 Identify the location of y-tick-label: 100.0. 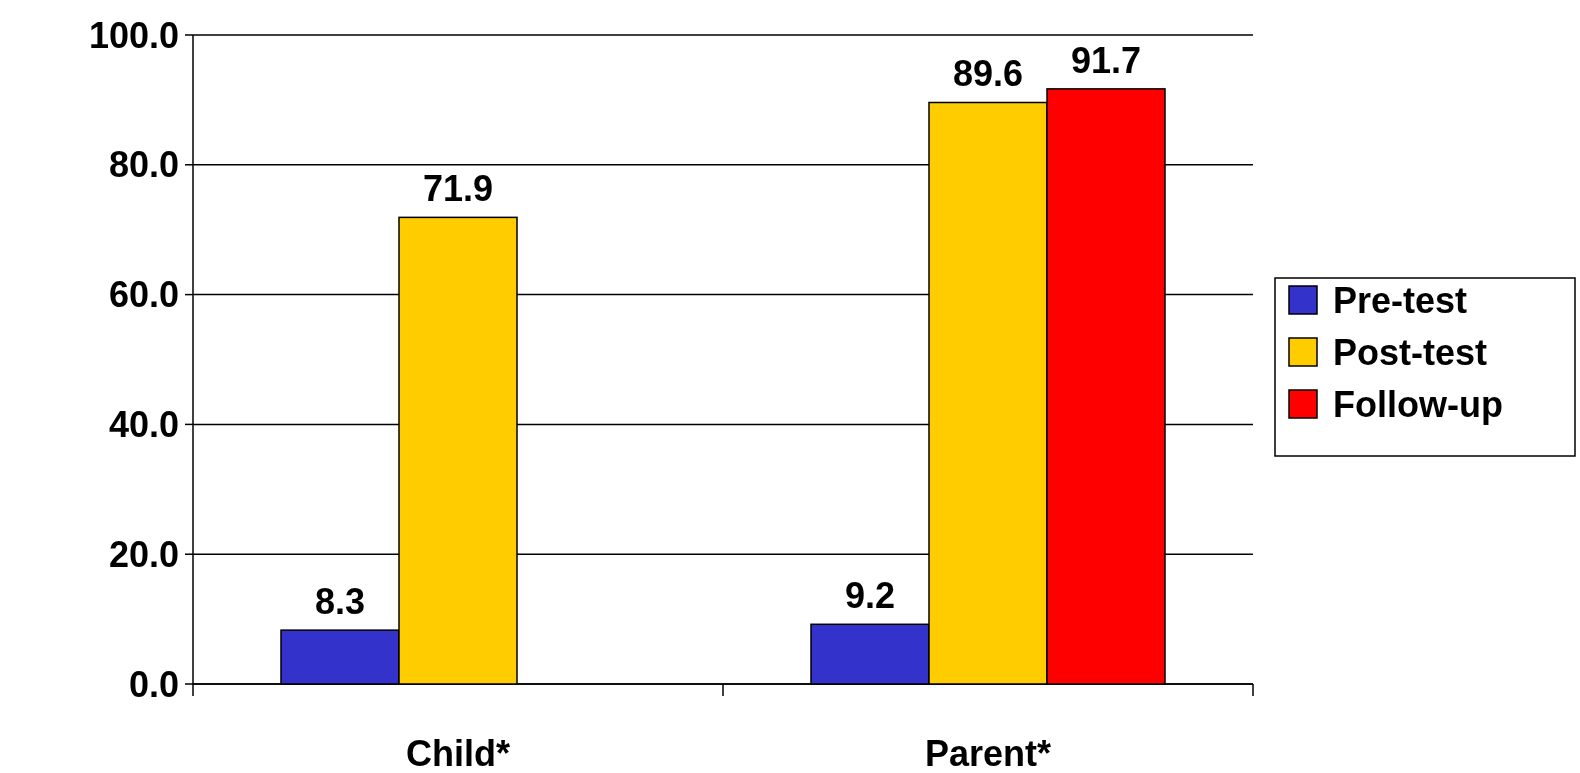
(133, 35).